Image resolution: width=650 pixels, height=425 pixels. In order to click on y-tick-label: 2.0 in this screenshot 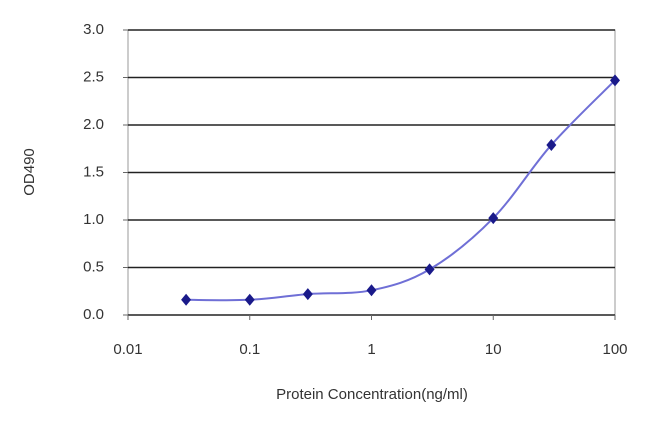, I will do `click(93, 124)`.